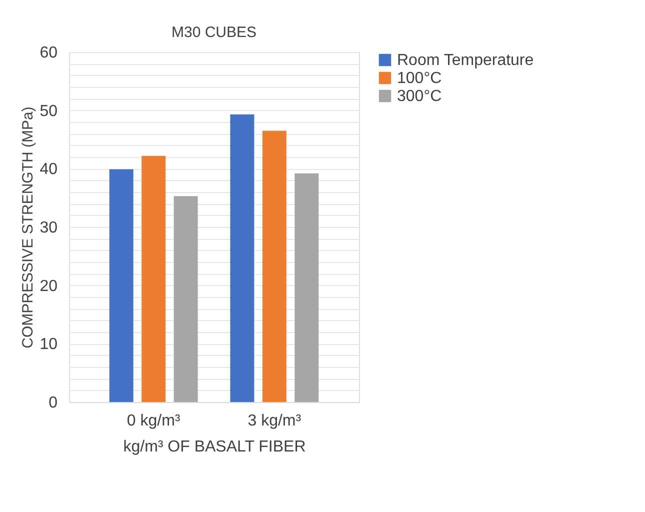  I want to click on y-tick-label: 10, so click(49, 345).